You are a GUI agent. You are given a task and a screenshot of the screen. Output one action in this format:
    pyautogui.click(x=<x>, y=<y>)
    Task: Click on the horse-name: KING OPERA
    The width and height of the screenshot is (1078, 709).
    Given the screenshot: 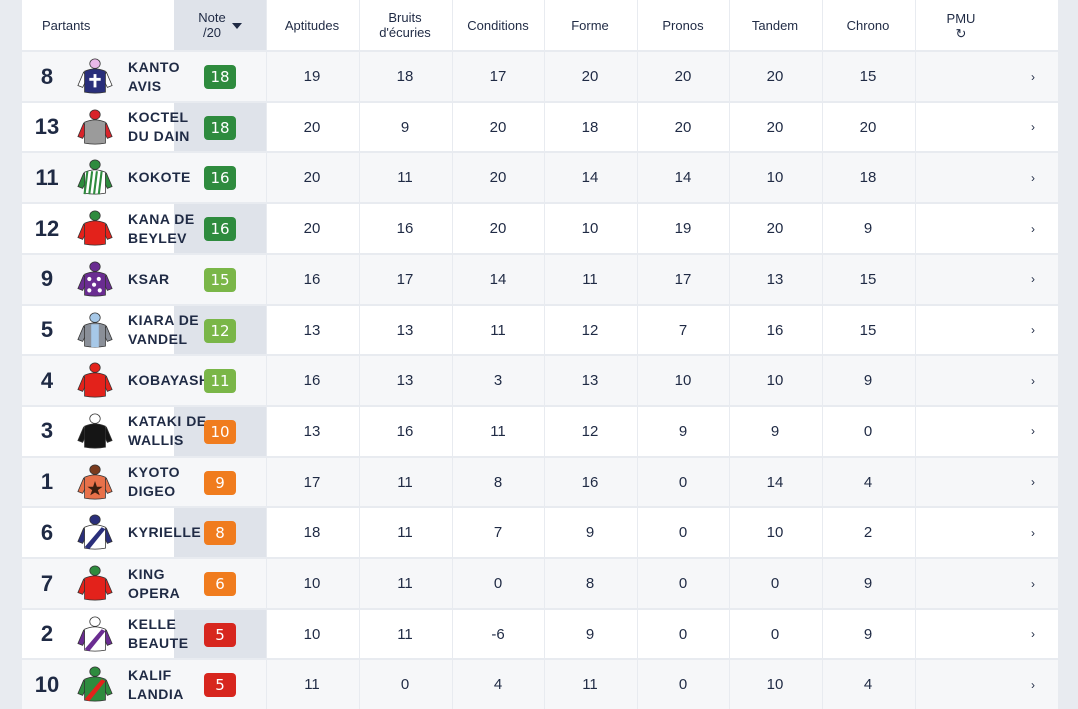 What is the action you would take?
    pyautogui.click(x=154, y=583)
    